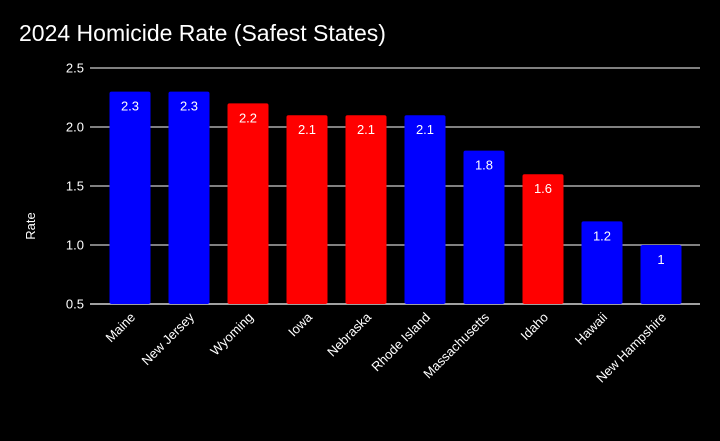 The width and height of the screenshot is (720, 441). What do you see at coordinates (248, 117) in the screenshot?
I see `data-label: 2.2` at bounding box center [248, 117].